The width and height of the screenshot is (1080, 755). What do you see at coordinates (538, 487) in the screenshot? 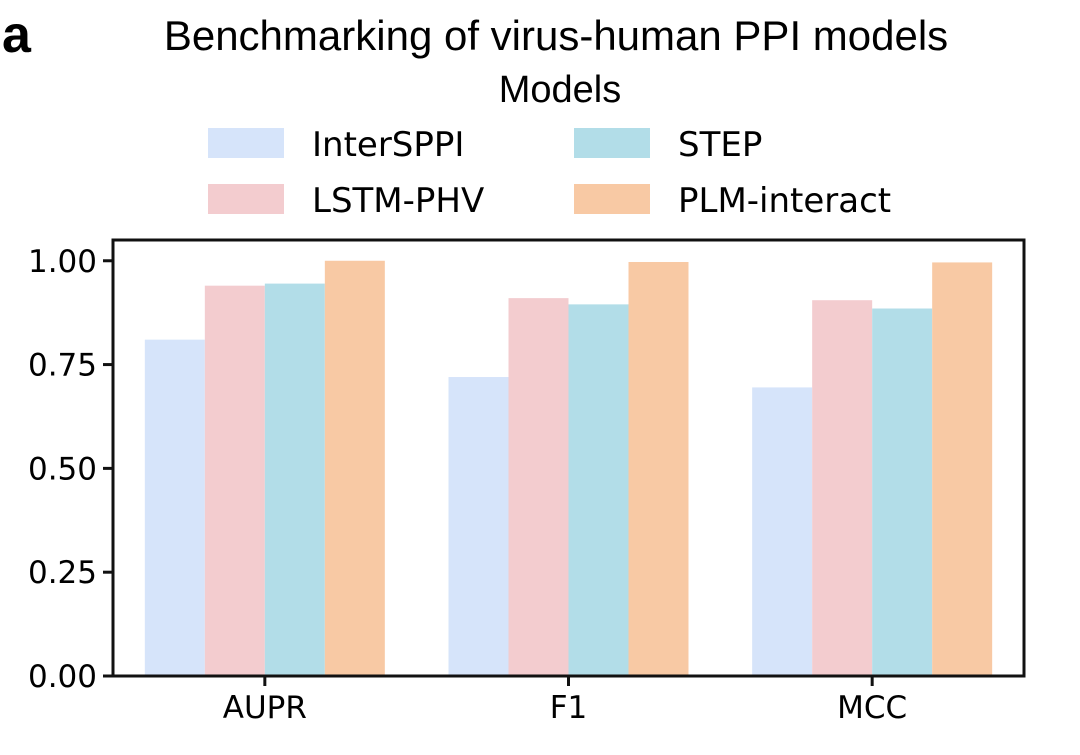
I see `bar-f1-lstm-phv` at bounding box center [538, 487].